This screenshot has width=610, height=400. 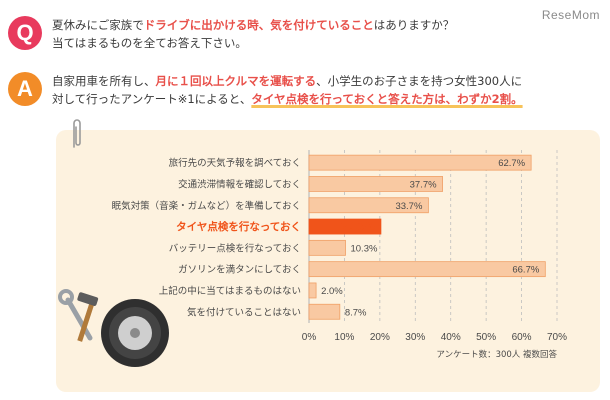 I want to click on answer-line-2-highlight: タイヤ点検を行っておくと答えた方は、わずか2割。, so click(x=387, y=99).